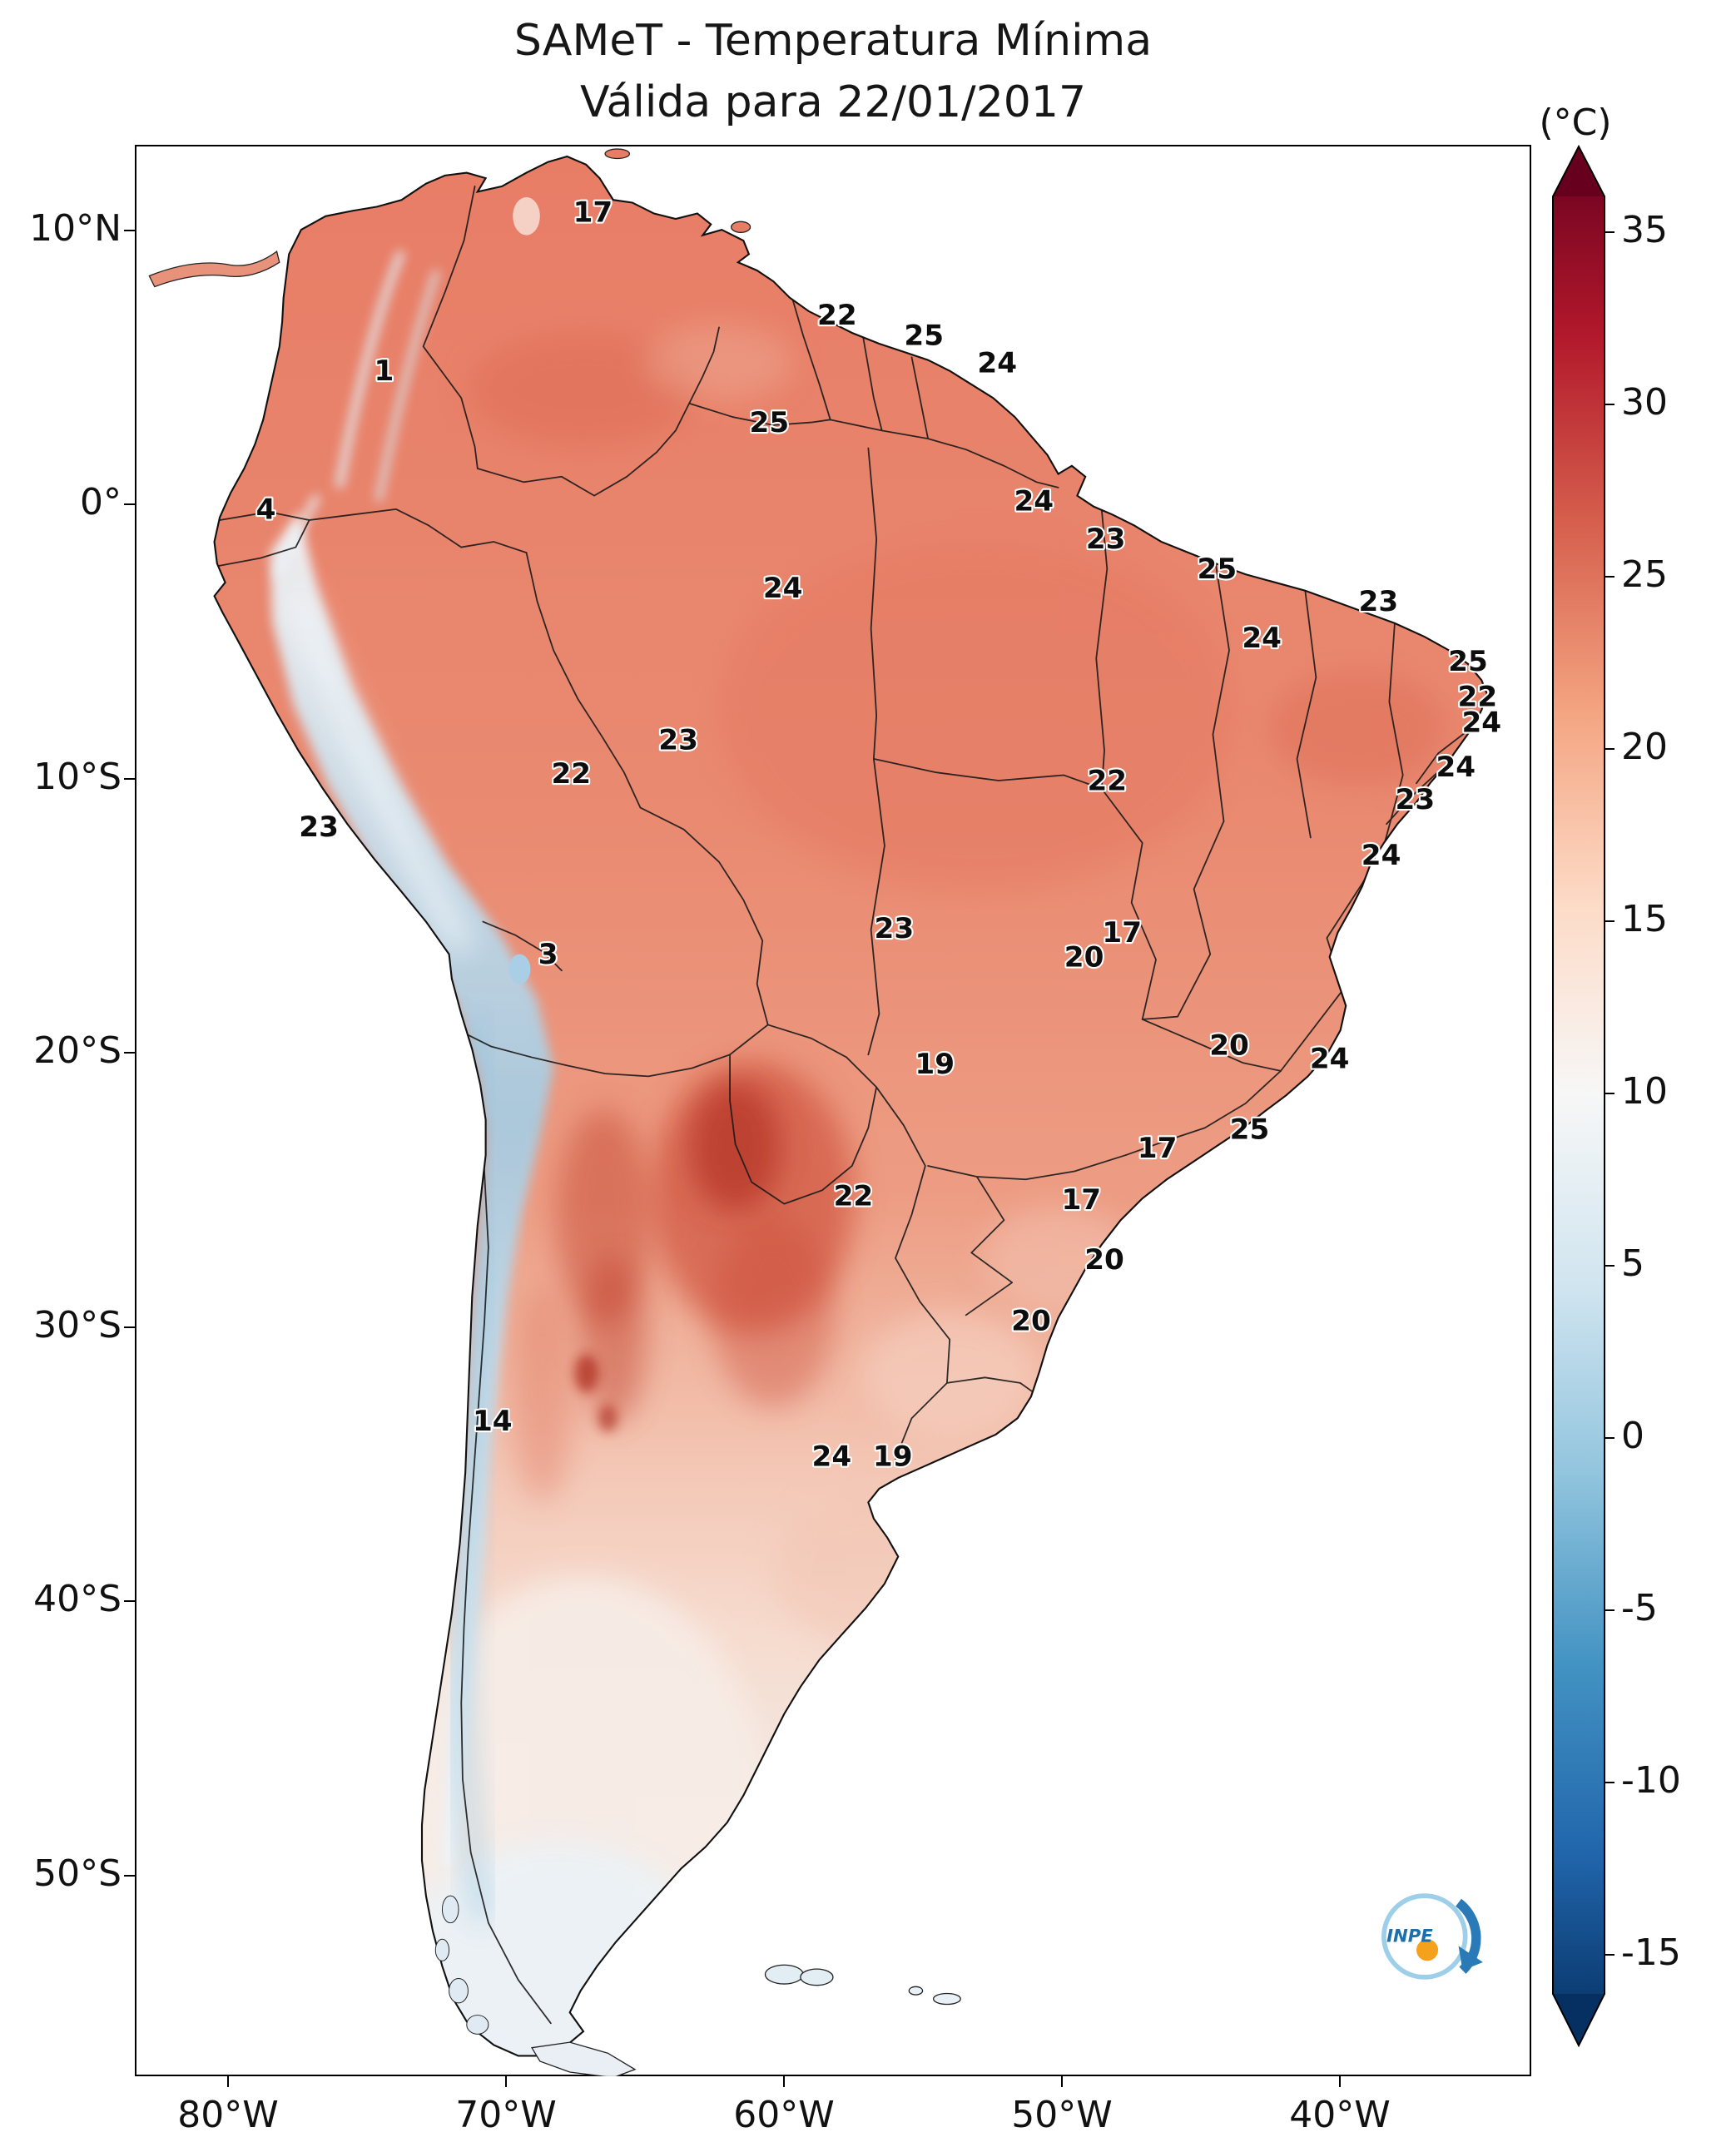 This screenshot has height=2152, width=1736. Describe the element at coordinates (266, 509) in the screenshot. I see `temp-label: 4` at that location.